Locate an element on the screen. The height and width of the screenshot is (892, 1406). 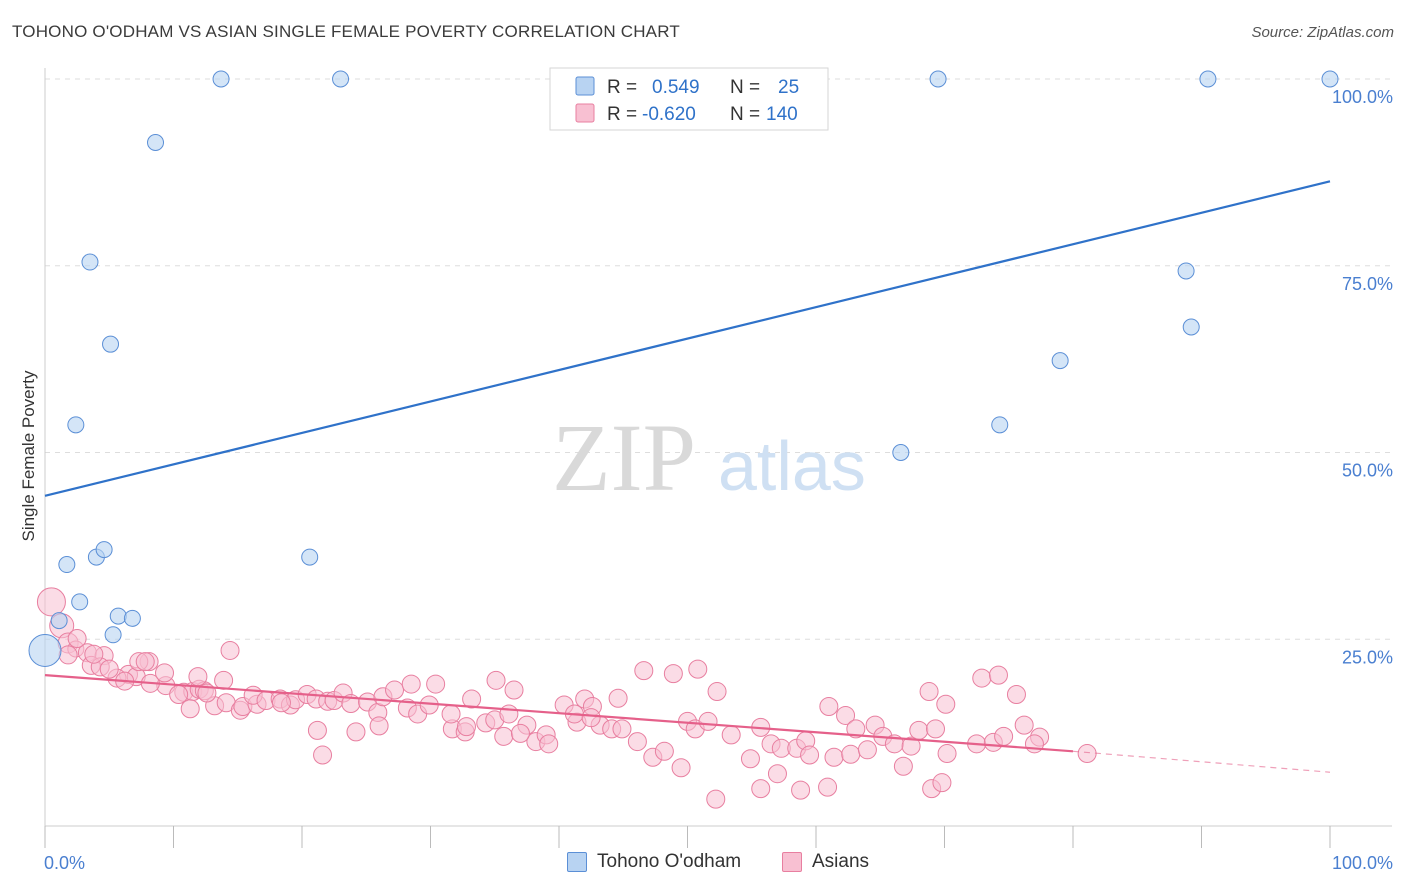
source-label: Source: ZipAtlas.com is located at coordinates (1322, 32).